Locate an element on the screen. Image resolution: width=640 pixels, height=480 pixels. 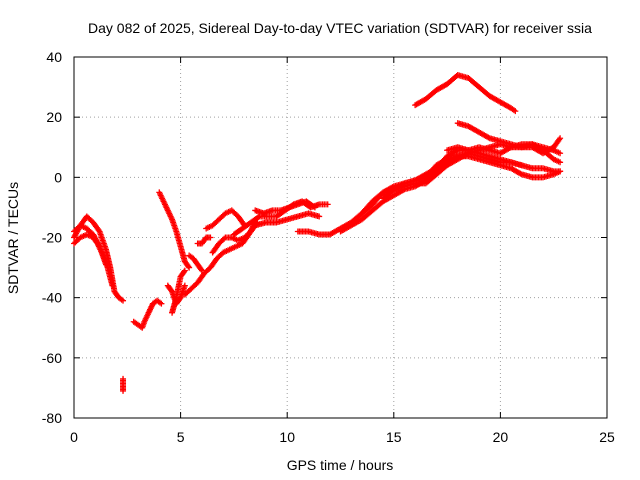
x-tick-label: 5 is located at coordinates (181, 437).